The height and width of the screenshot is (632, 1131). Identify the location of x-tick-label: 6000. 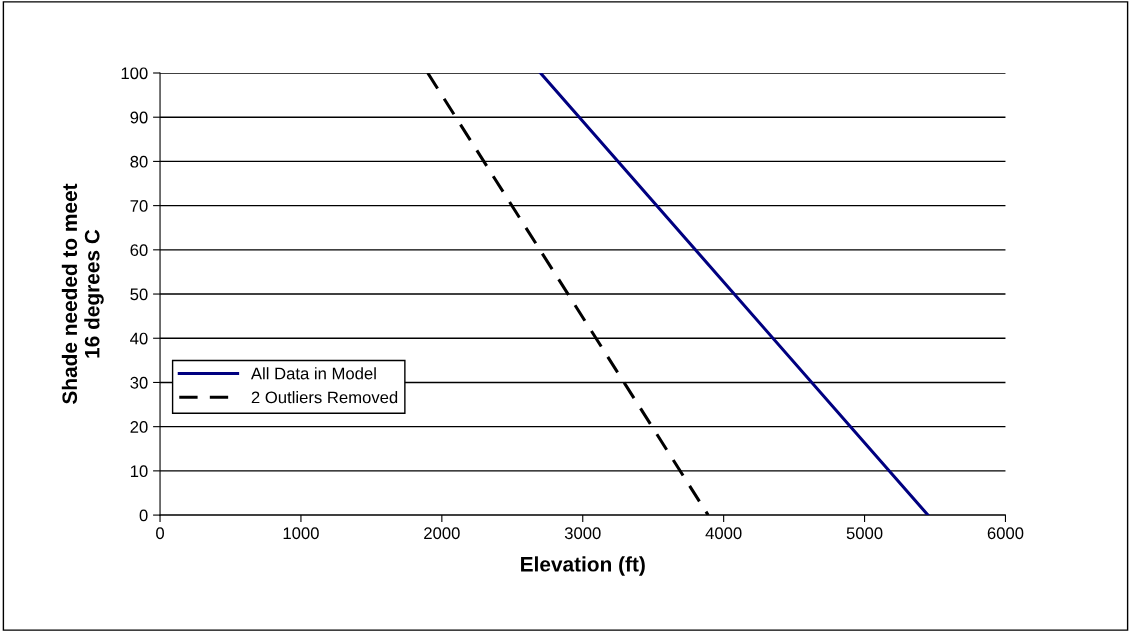
(1005, 533).